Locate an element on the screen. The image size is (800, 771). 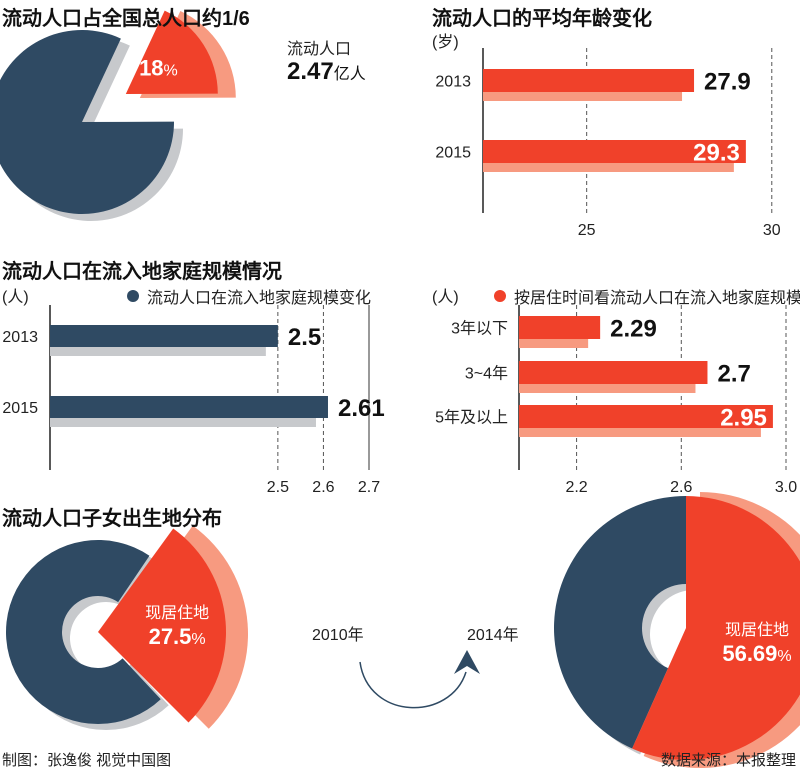
family-residence-chart-value-label: 2.7 is located at coordinates (733, 374).